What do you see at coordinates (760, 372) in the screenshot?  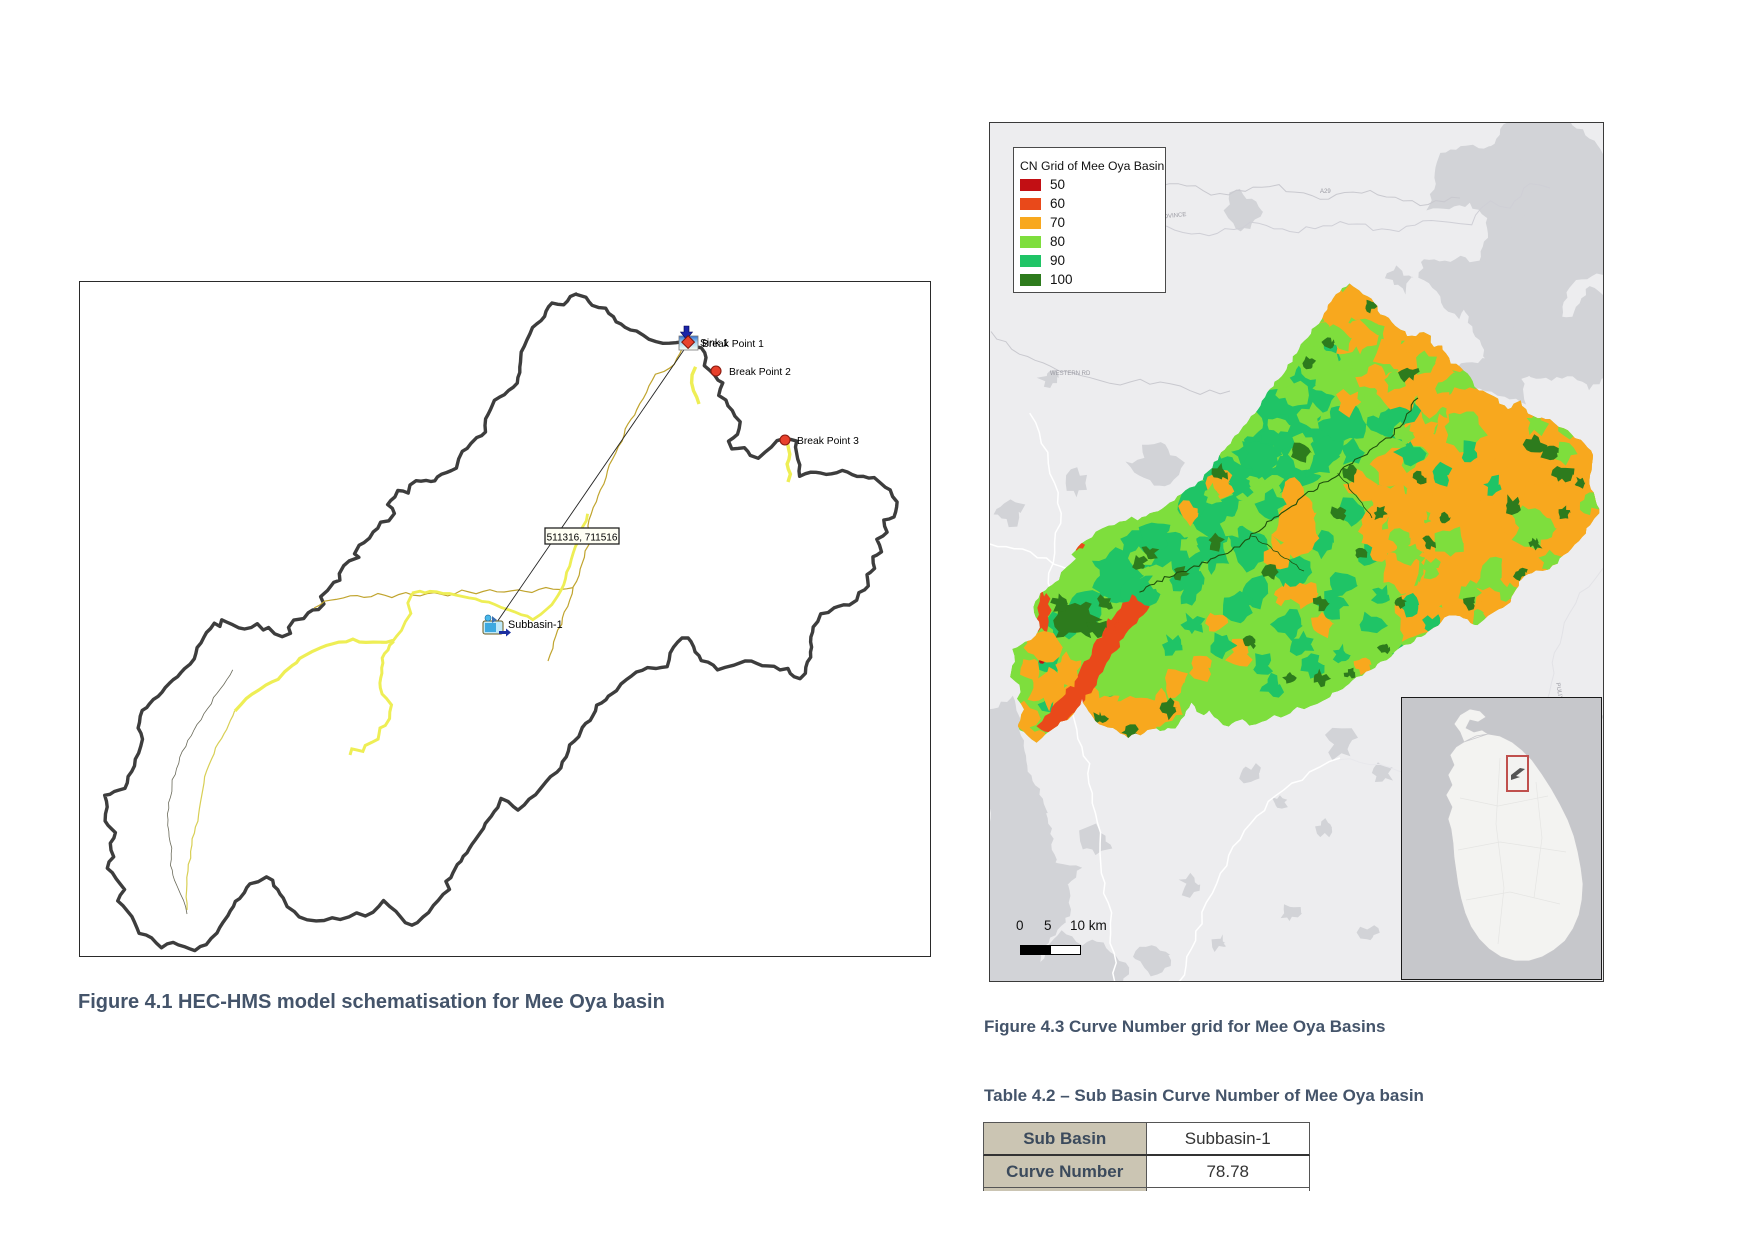 I see `svg-text: Break Point 2` at bounding box center [760, 372].